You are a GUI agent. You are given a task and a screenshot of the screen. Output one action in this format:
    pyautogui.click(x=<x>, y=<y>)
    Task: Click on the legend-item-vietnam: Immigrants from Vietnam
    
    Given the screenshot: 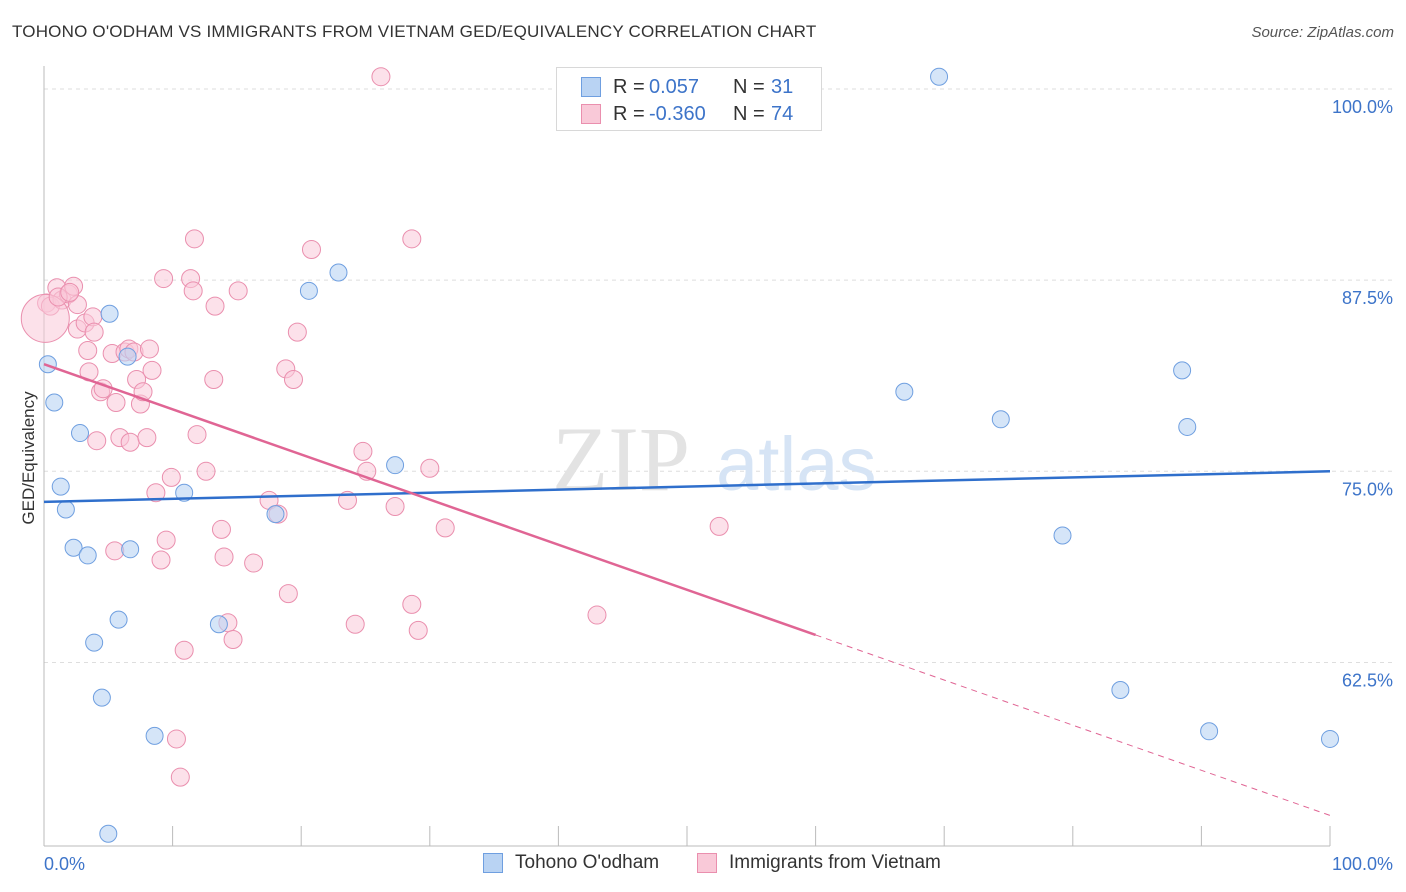 What is the action you would take?
    pyautogui.click(x=819, y=863)
    